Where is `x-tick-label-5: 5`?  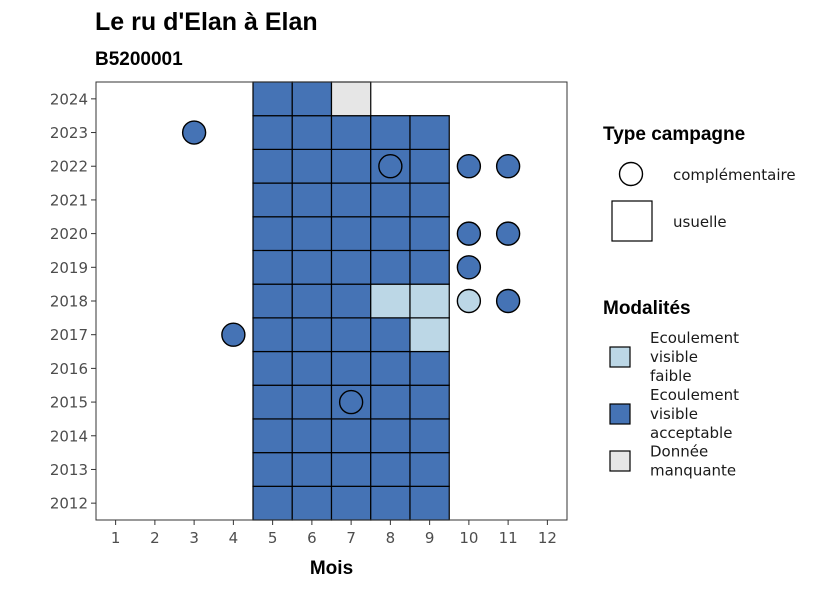 x-tick-label-5: 5 is located at coordinates (273, 538).